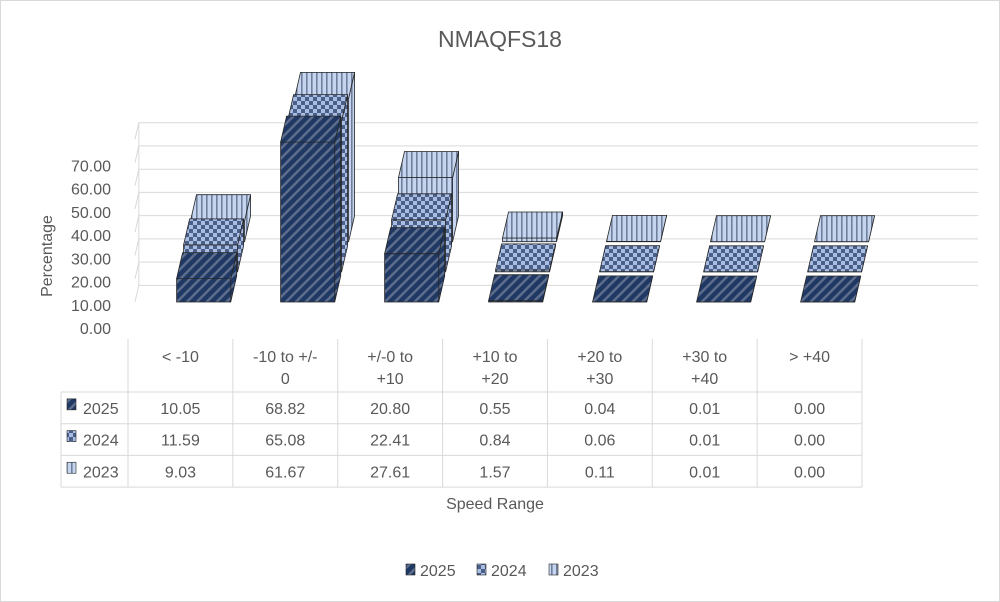 This screenshot has height=602, width=1000. Describe the element at coordinates (285, 368) in the screenshot. I see `category-label: -10 to +/-0` at that location.